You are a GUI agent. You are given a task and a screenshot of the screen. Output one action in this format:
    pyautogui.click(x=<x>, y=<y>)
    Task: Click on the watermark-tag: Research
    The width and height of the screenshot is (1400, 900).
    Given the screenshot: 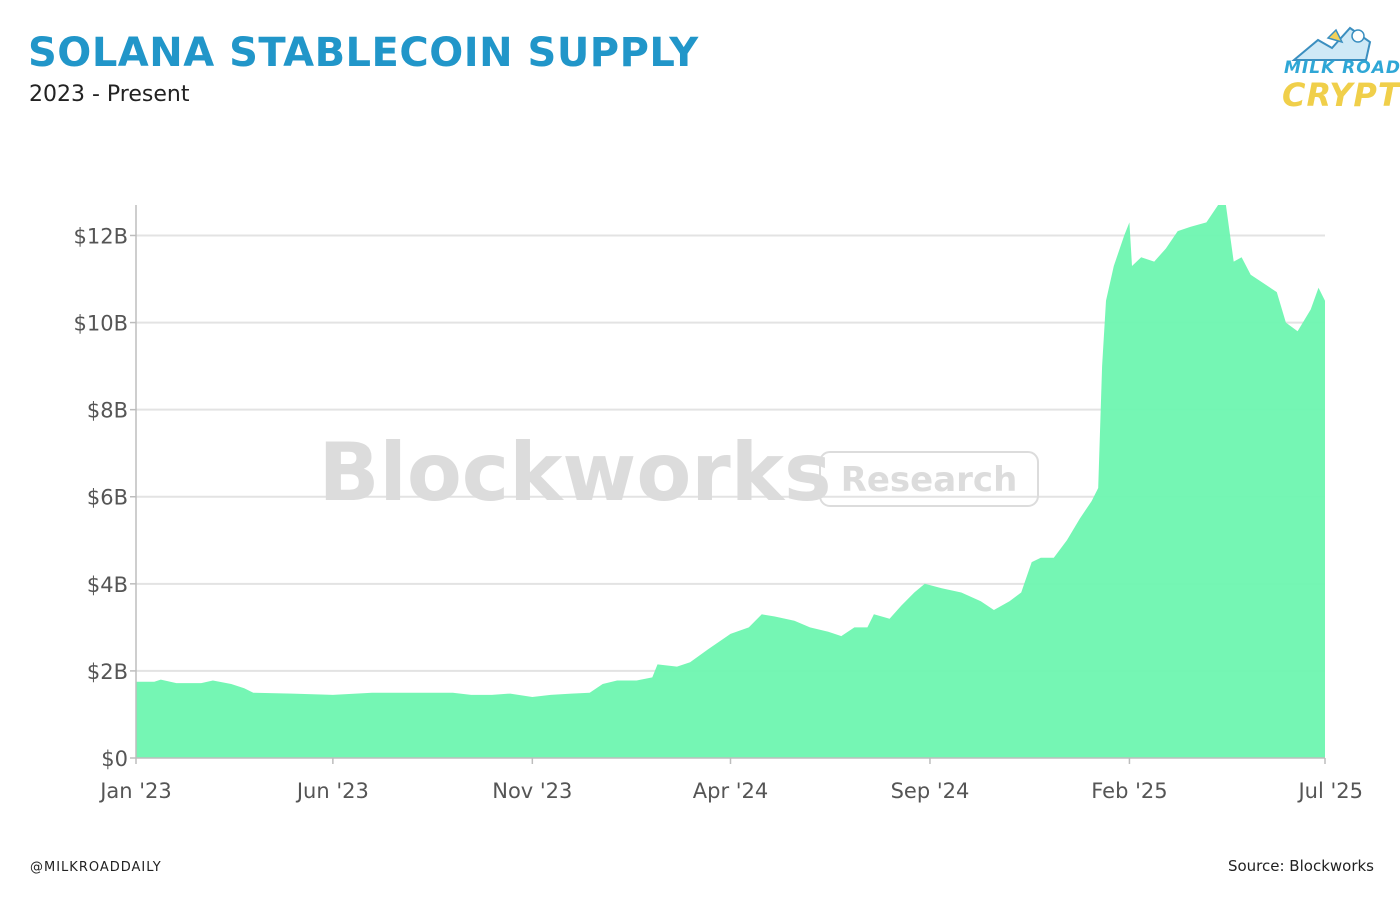 What is the action you would take?
    pyautogui.click(x=929, y=480)
    